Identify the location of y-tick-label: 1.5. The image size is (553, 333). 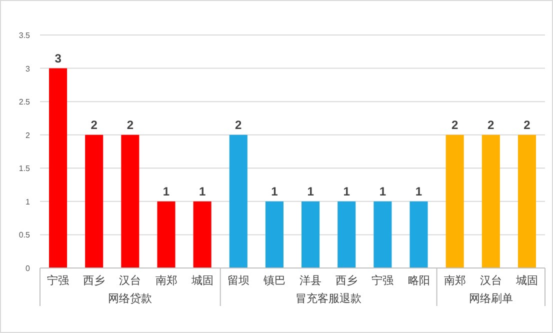
(24, 169).